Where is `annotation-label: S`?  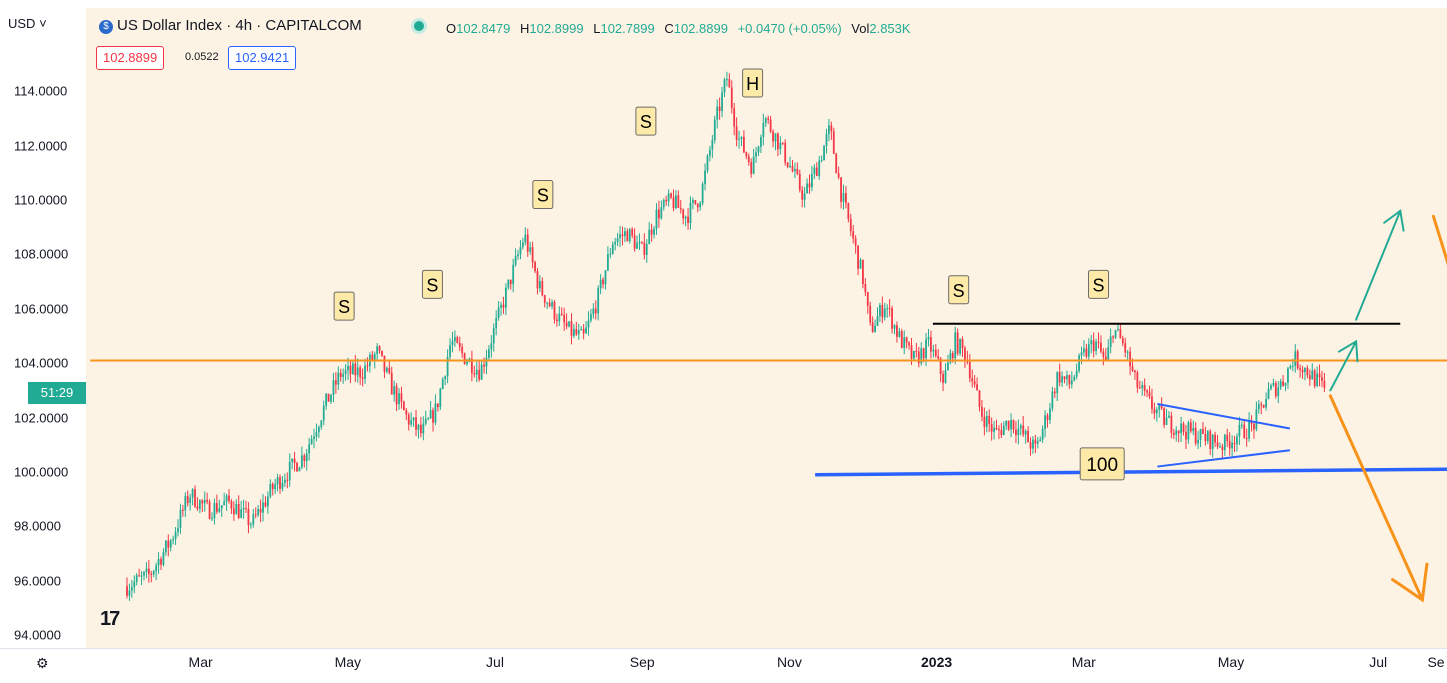
annotation-label: S is located at coordinates (959, 291).